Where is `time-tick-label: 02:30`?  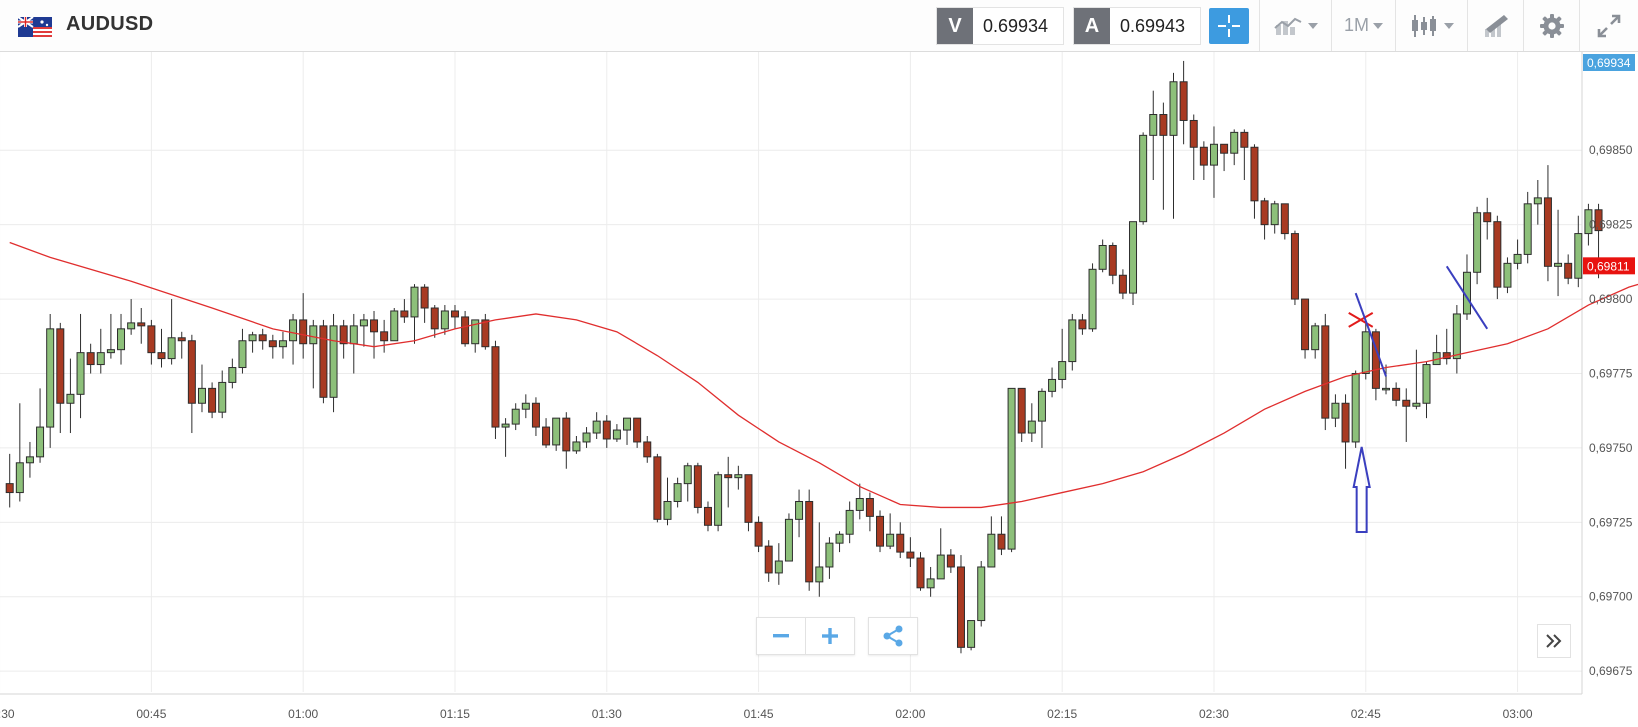 time-tick-label: 02:30 is located at coordinates (1214, 714).